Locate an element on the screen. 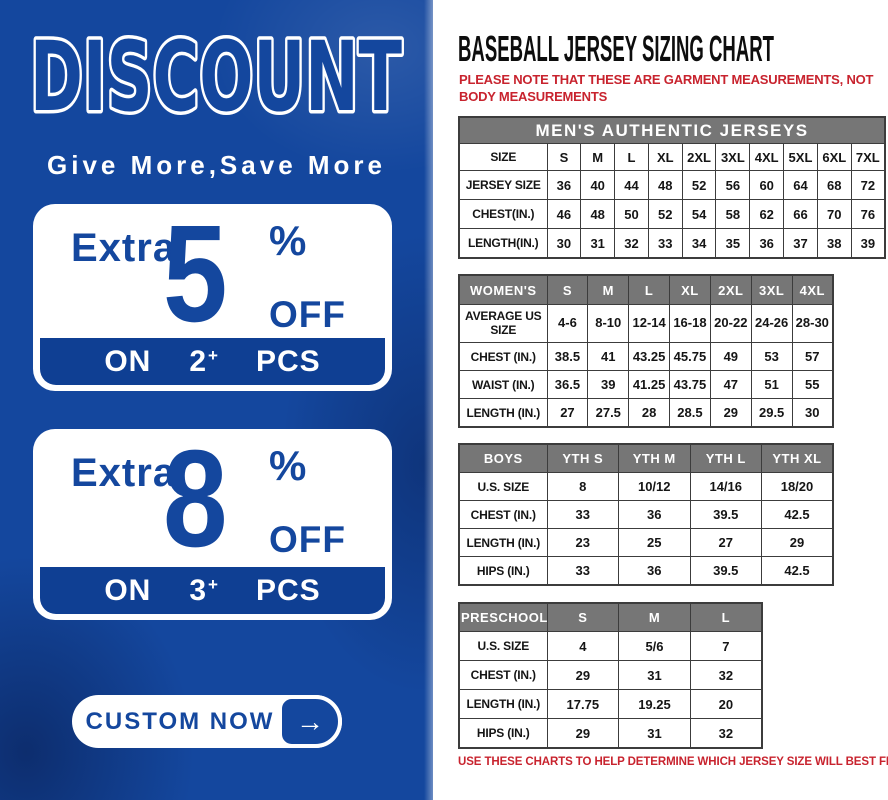 This screenshot has height=800, width=888. value-cell: 46 is located at coordinates (564, 214).